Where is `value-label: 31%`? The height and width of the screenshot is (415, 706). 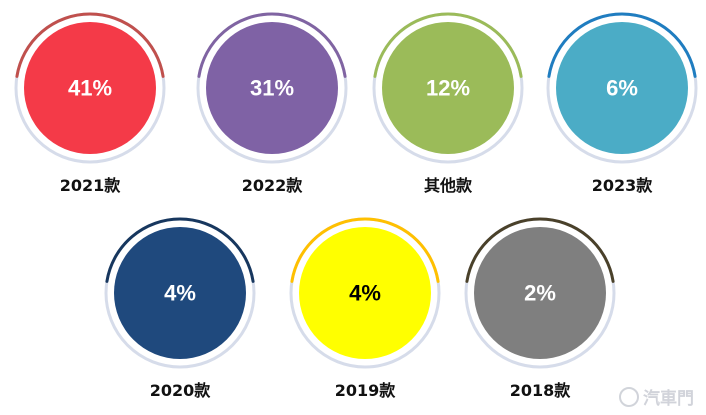 value-label: 31% is located at coordinates (272, 88).